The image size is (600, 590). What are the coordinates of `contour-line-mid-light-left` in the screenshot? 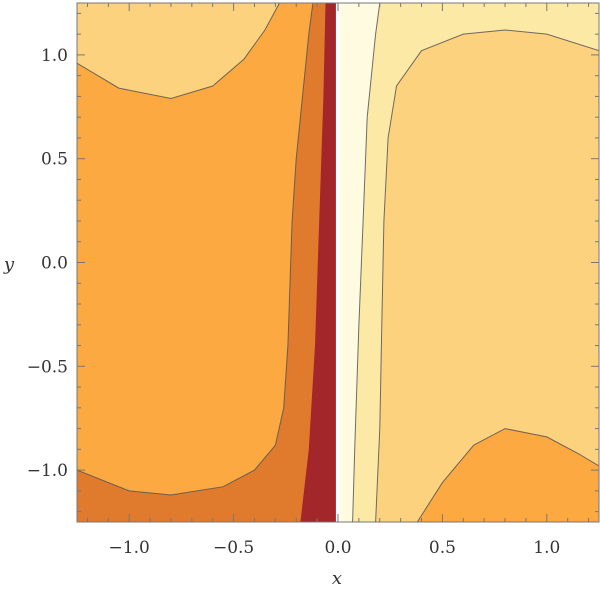 It's located at (178, 51).